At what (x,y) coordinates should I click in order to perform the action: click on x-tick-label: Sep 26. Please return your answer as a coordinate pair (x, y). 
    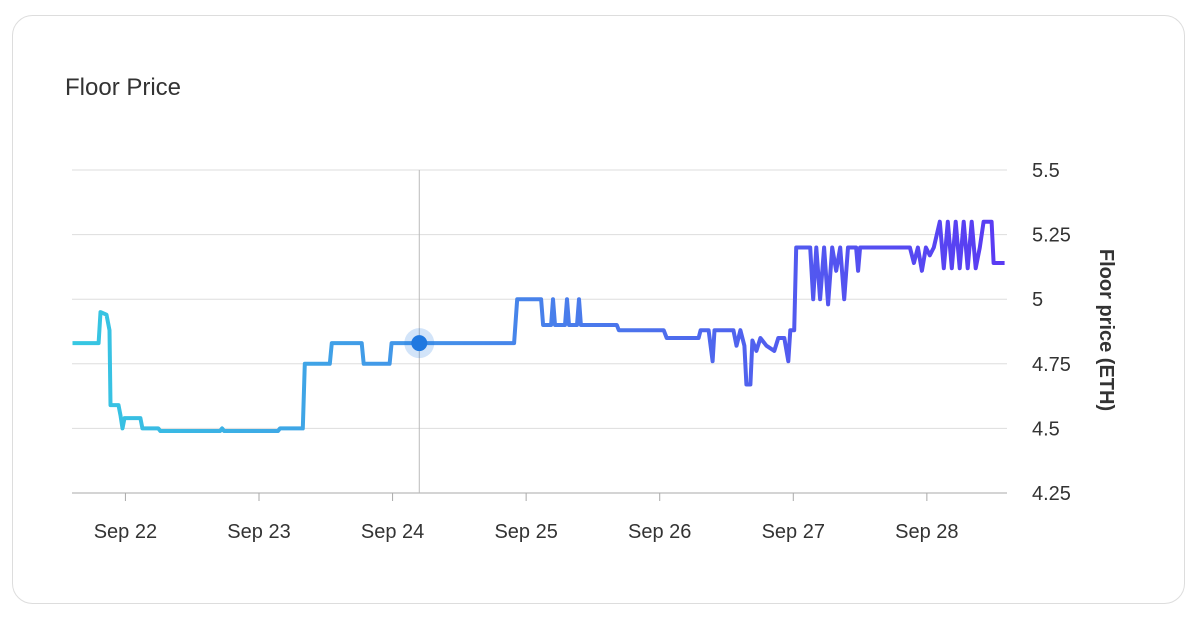
    Looking at the image, I should click on (659, 532).